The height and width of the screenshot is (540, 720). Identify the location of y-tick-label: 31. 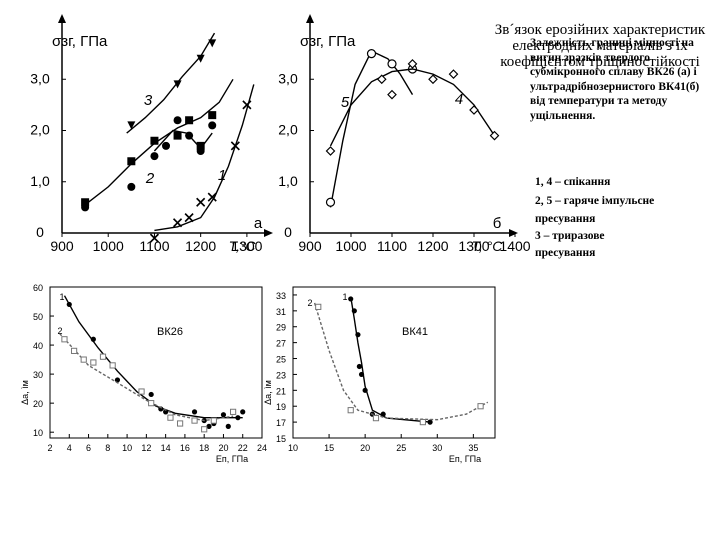
(281, 312).